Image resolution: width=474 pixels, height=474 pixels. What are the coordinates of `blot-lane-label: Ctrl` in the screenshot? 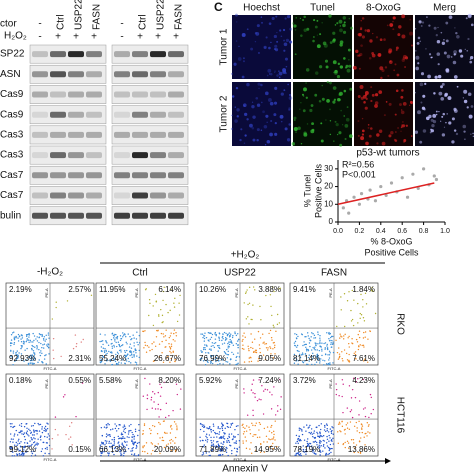 It's located at (143, 22).